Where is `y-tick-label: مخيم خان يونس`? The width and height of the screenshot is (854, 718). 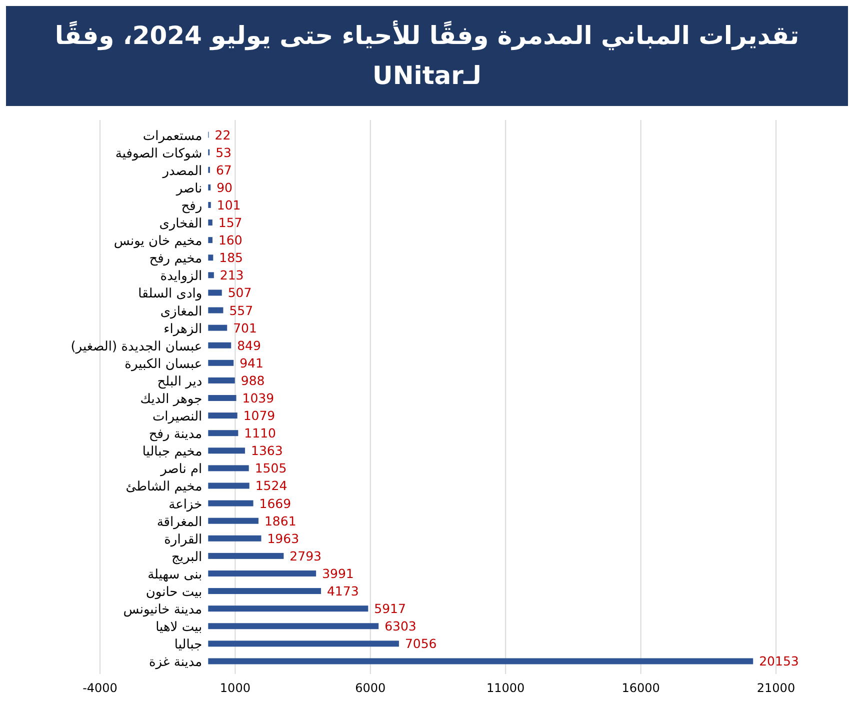 y-tick-label: مخيم خان يونس is located at coordinates (158, 242).